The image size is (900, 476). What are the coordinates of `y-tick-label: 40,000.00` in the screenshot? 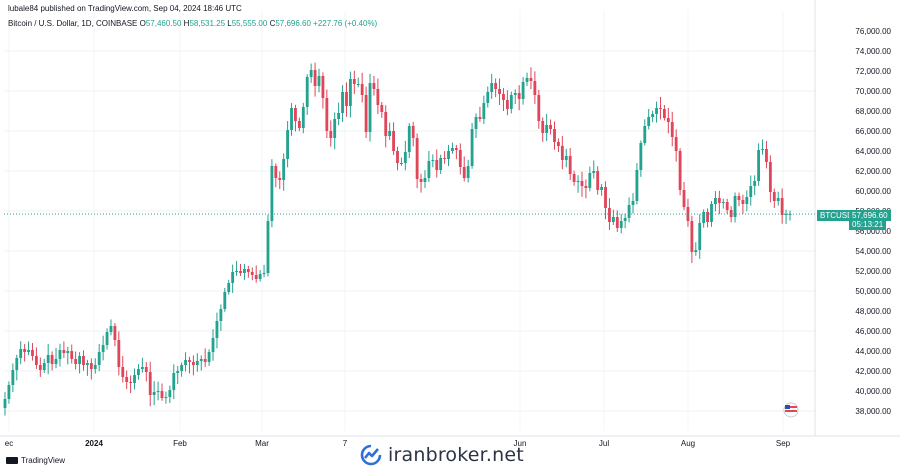 It's located at (873, 391).